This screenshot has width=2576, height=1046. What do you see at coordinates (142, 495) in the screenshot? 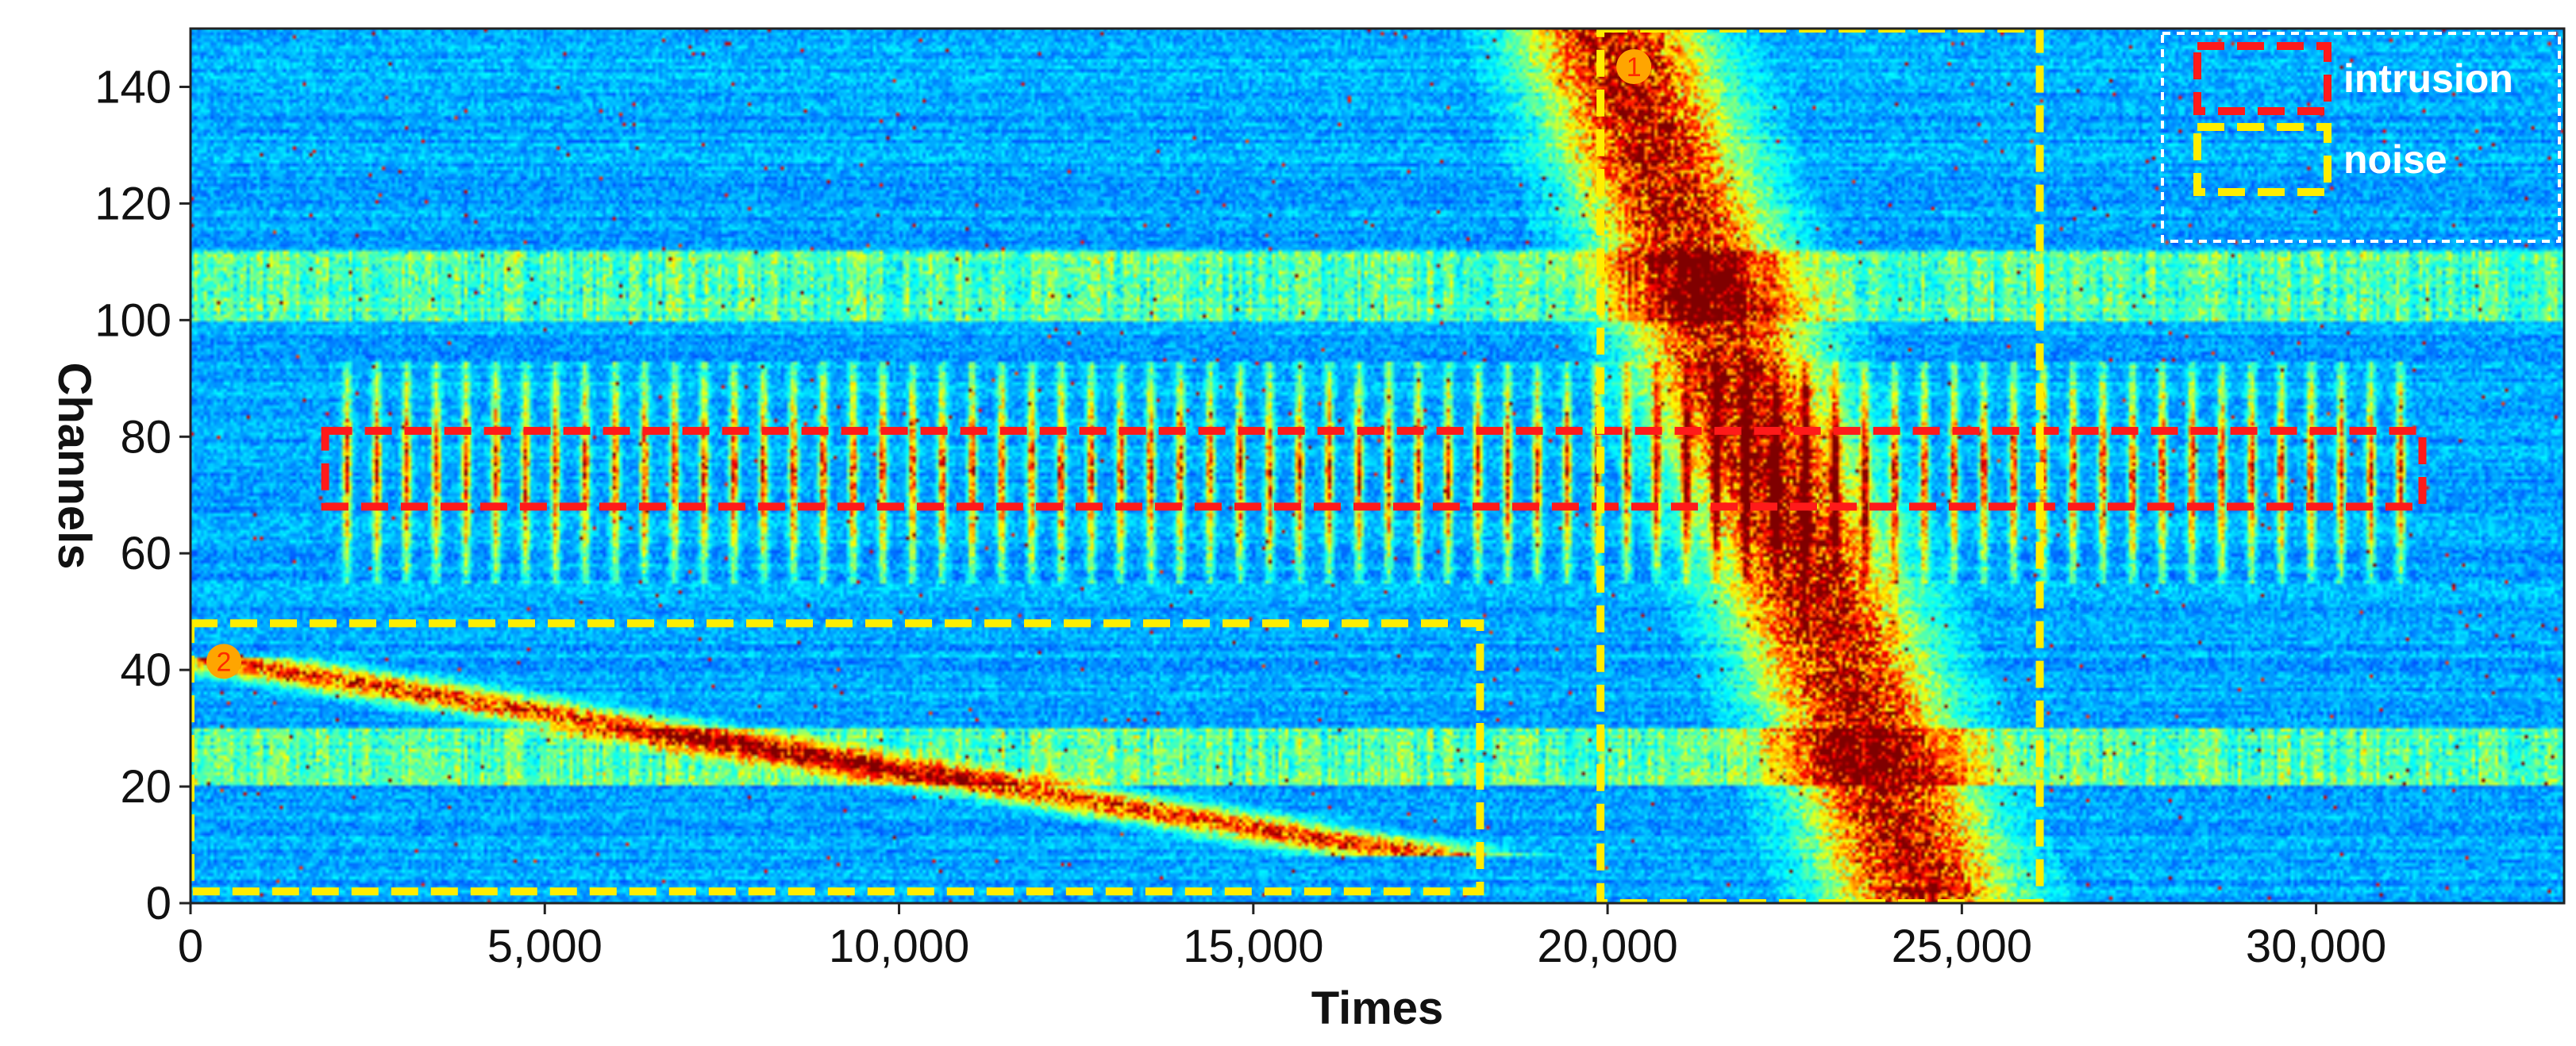
I see `y-axis: 0 20 40 60 80 100 120 140` at bounding box center [142, 495].